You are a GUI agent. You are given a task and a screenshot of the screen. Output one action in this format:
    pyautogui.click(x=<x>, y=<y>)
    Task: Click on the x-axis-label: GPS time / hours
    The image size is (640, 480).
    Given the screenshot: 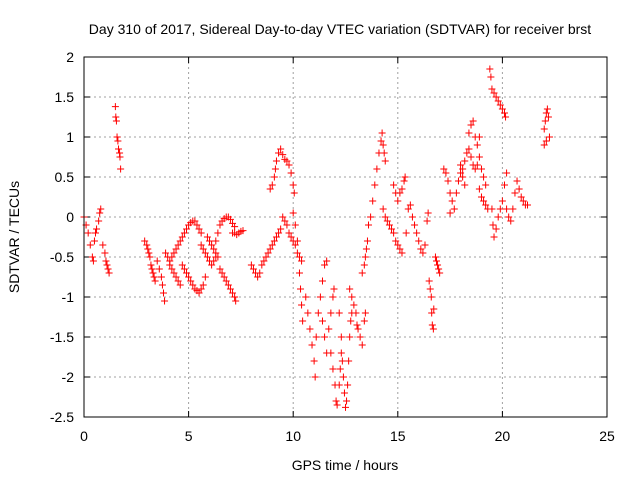 What is the action you would take?
    pyautogui.click(x=345, y=465)
    